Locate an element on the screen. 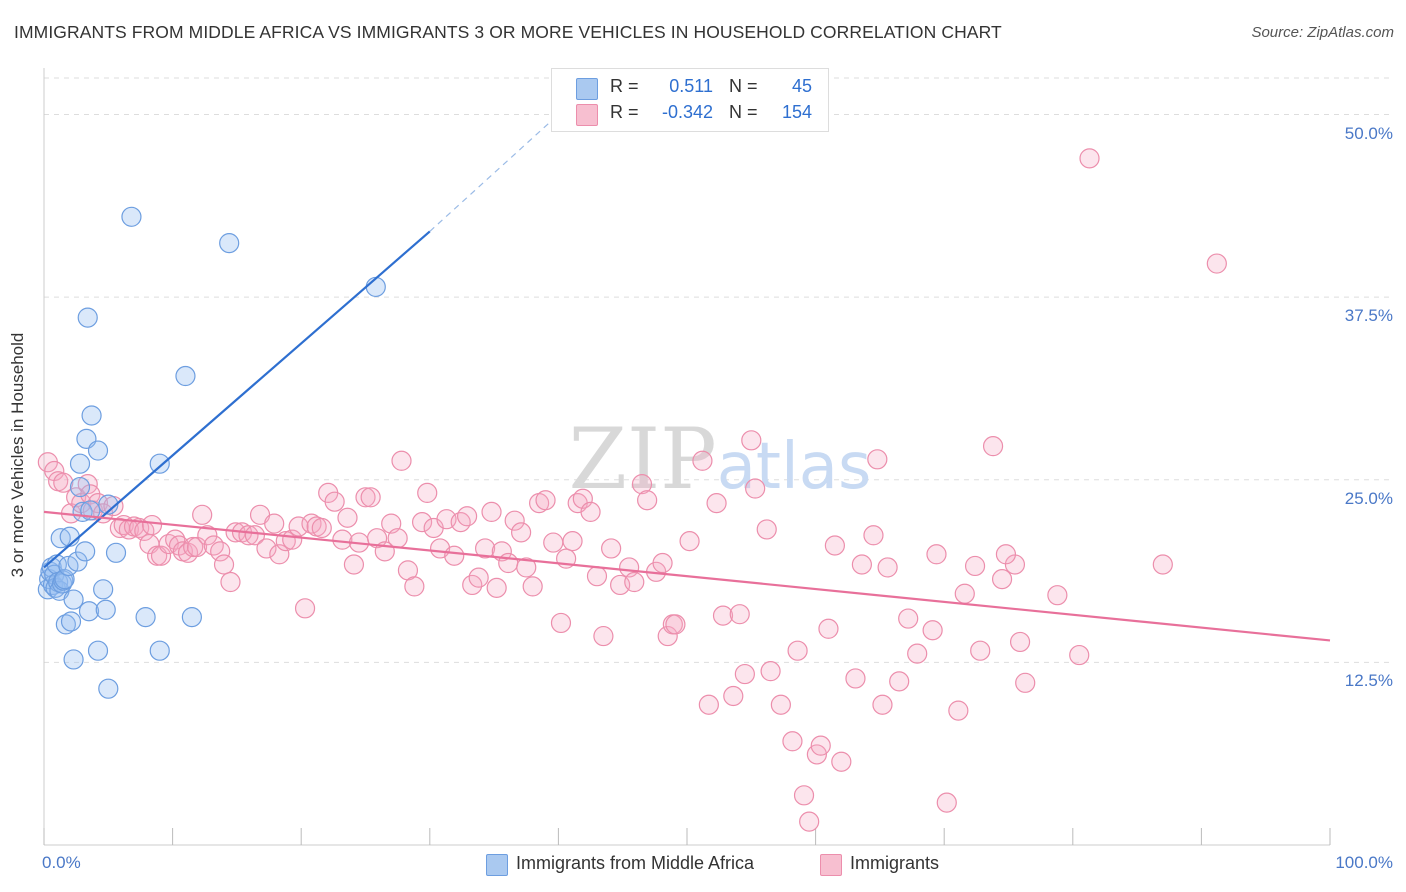 This screenshot has height=892, width=1406. legend-n-label: N = is located at coordinates (743, 112).